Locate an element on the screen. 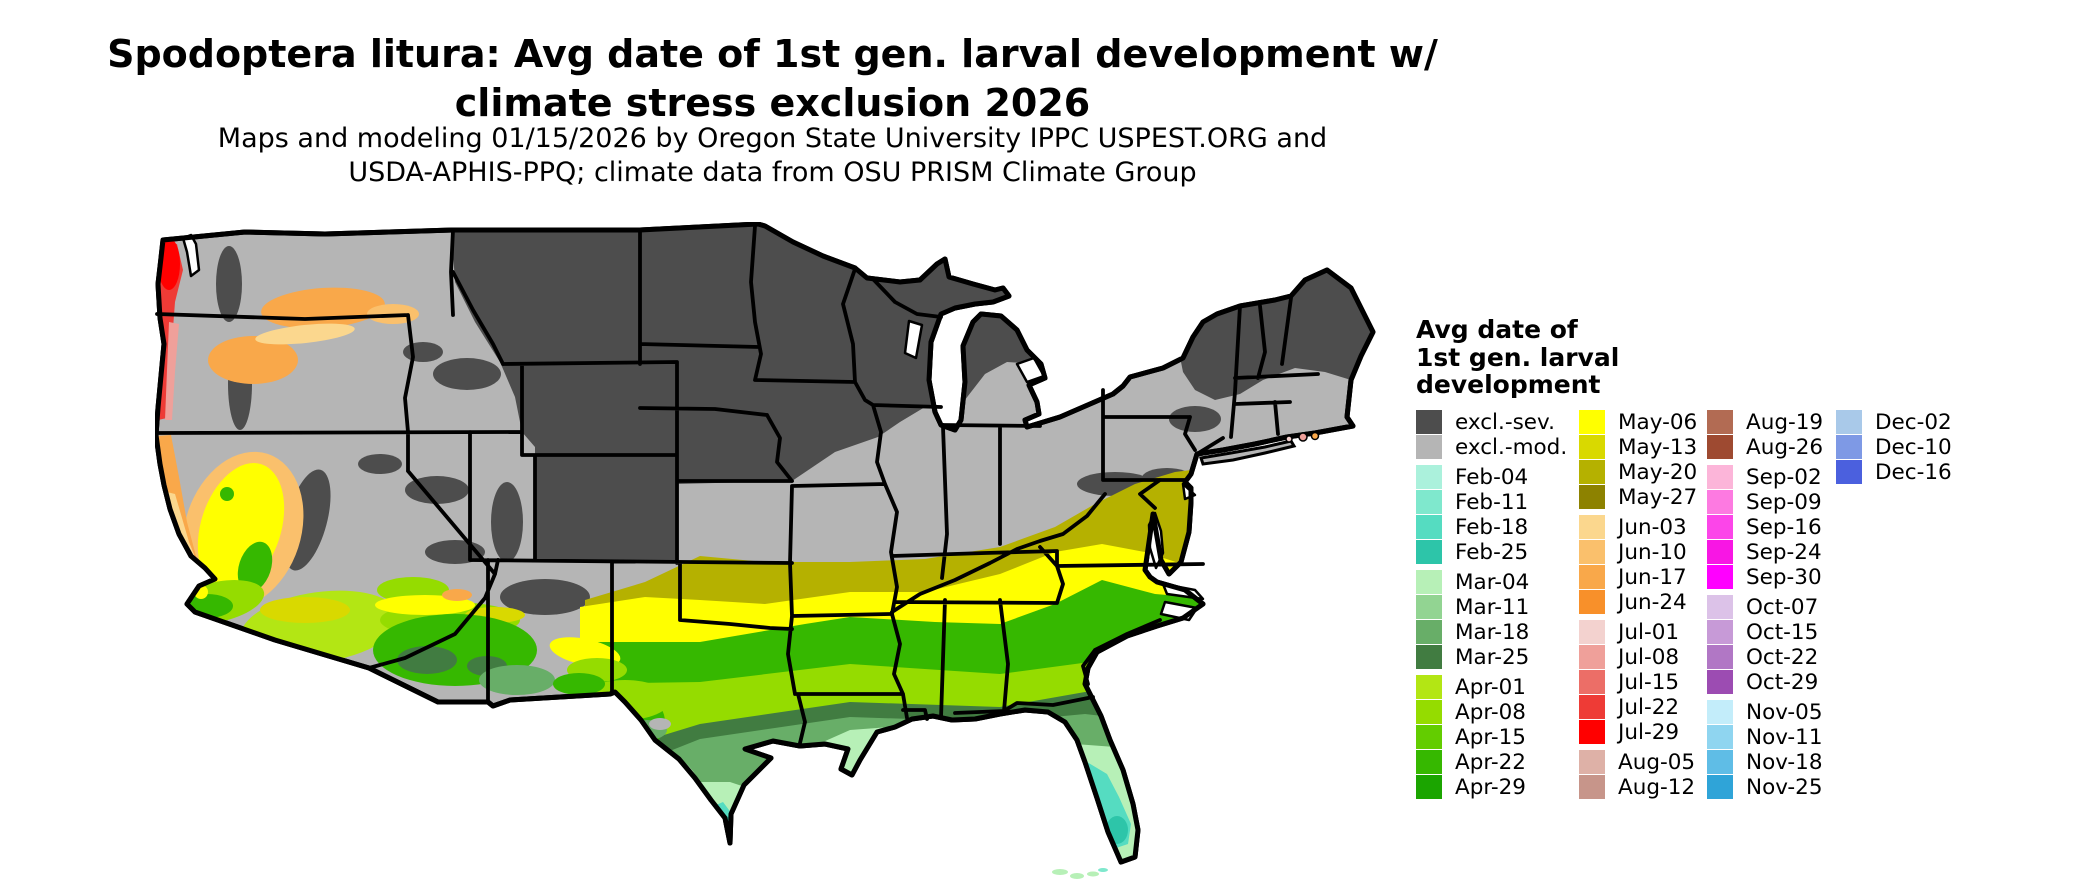 Image resolution: width=2100 pixels, height=892 pixels. patch-east-oregon-orange is located at coordinates (253, 360).